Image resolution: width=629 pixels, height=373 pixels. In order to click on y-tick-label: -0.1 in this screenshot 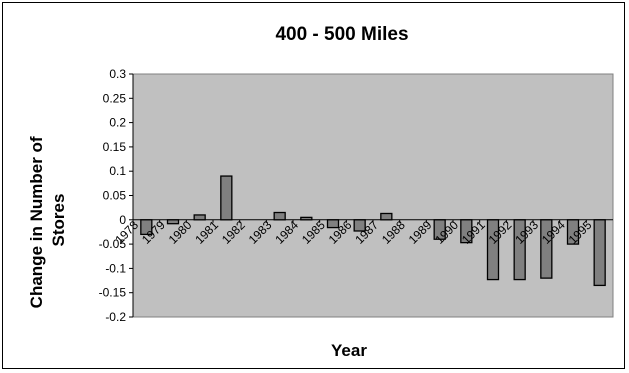, I will do `click(115, 268)`.